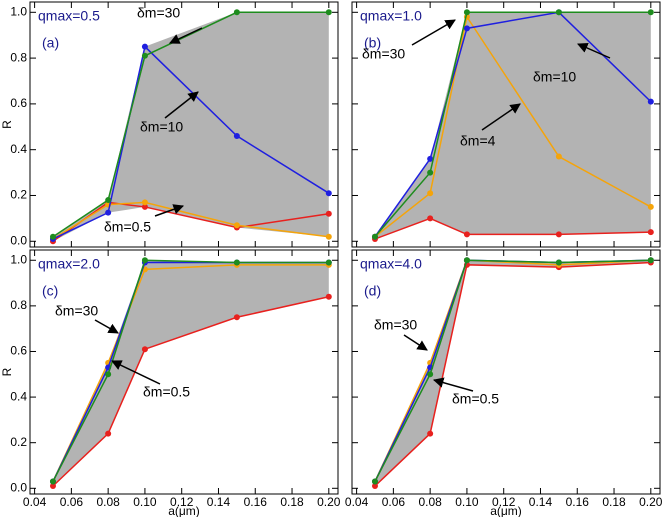  I want to click on y-tick-label: 0.8, so click(18, 57).